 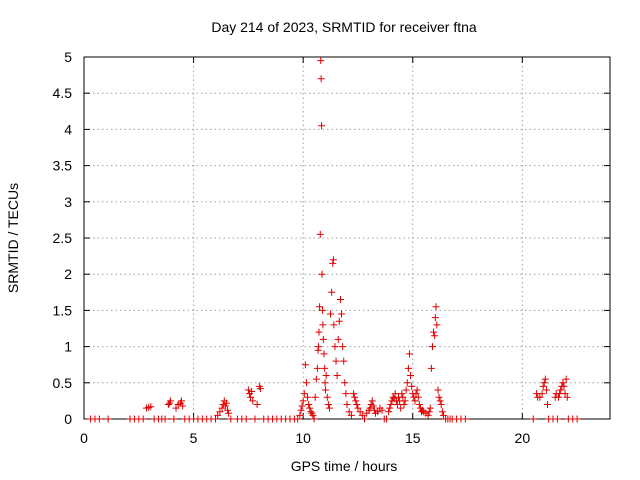 What do you see at coordinates (68, 347) in the screenshot?
I see `y-tick-label: 1` at bounding box center [68, 347].